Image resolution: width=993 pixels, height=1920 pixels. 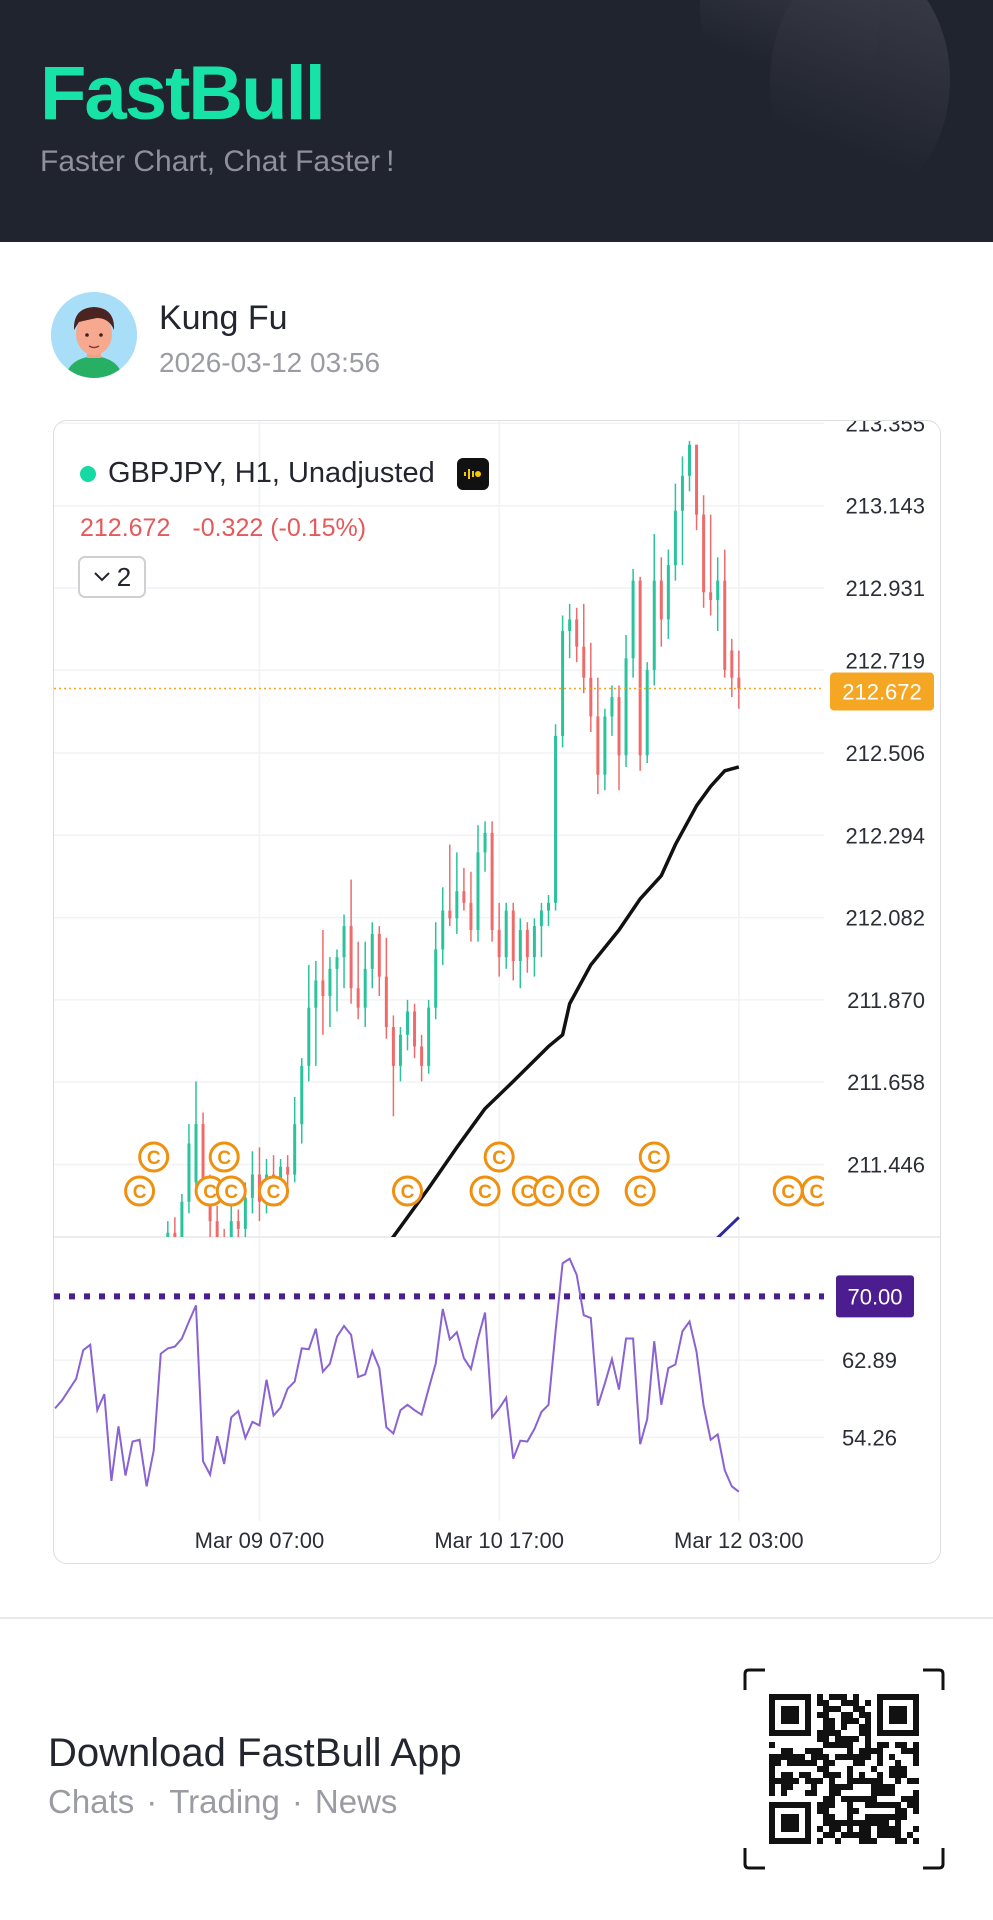 What do you see at coordinates (886, 1164) in the screenshot?
I see `price-axis-label: 211.446` at bounding box center [886, 1164].